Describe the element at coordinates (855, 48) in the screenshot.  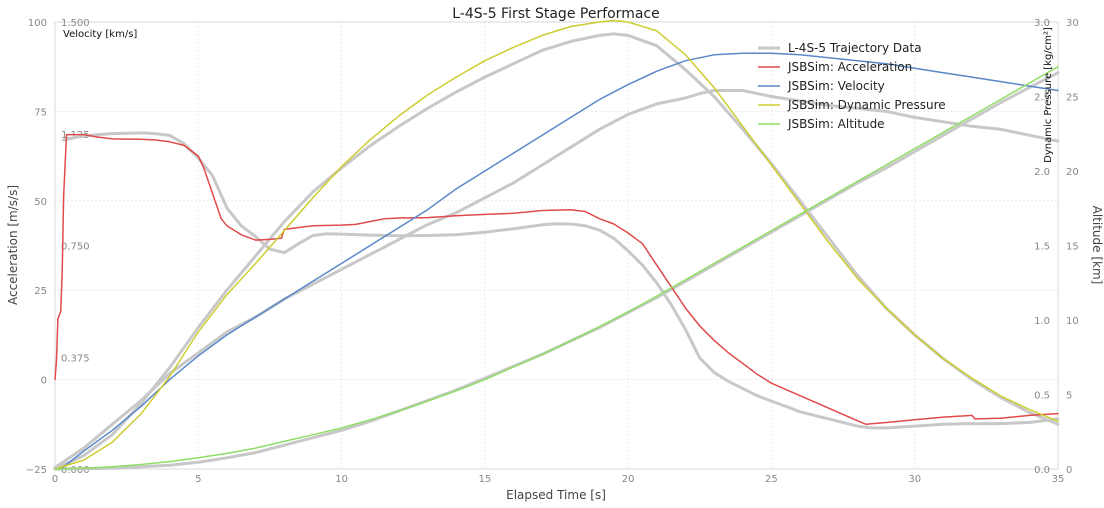
I see `legend-label: L-4S-5 Trajectory Data` at that location.